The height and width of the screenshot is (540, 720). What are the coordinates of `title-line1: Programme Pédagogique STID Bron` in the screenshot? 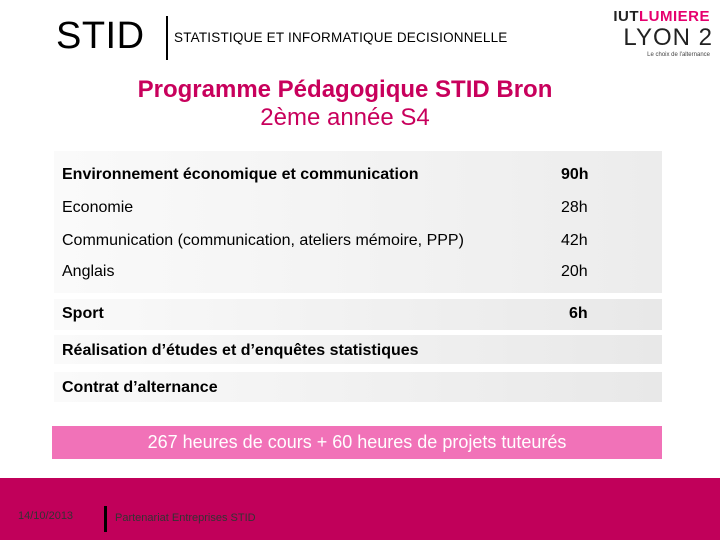 It's located at (345, 89).